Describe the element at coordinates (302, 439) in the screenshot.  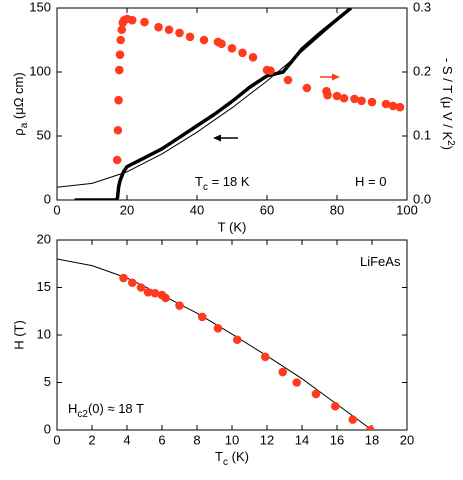
I see `x-tick-label: 14` at that location.